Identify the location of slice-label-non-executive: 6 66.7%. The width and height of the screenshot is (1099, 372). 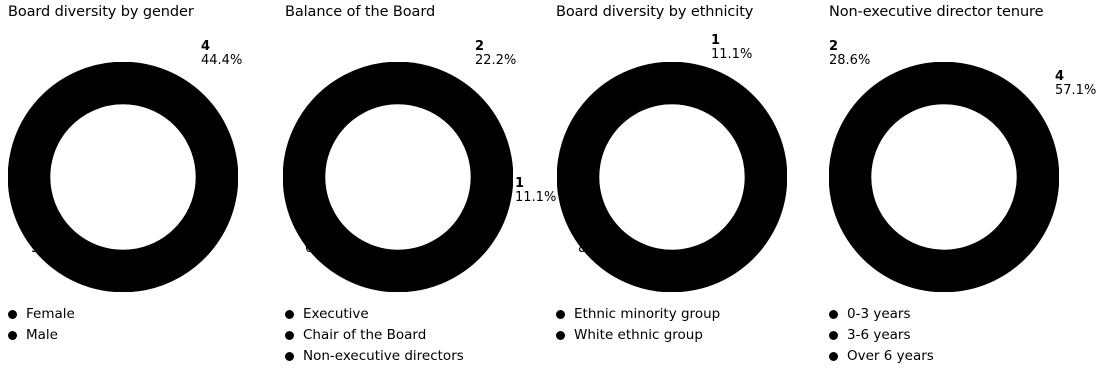
(325, 242).